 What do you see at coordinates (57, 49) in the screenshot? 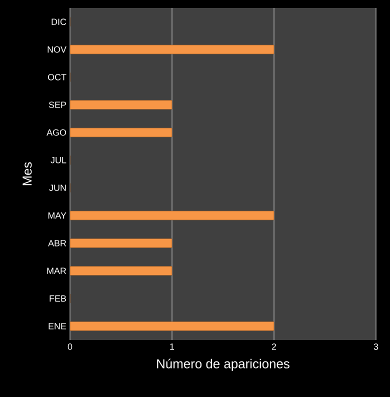
I see `y-tick-label: NOV` at bounding box center [57, 49].